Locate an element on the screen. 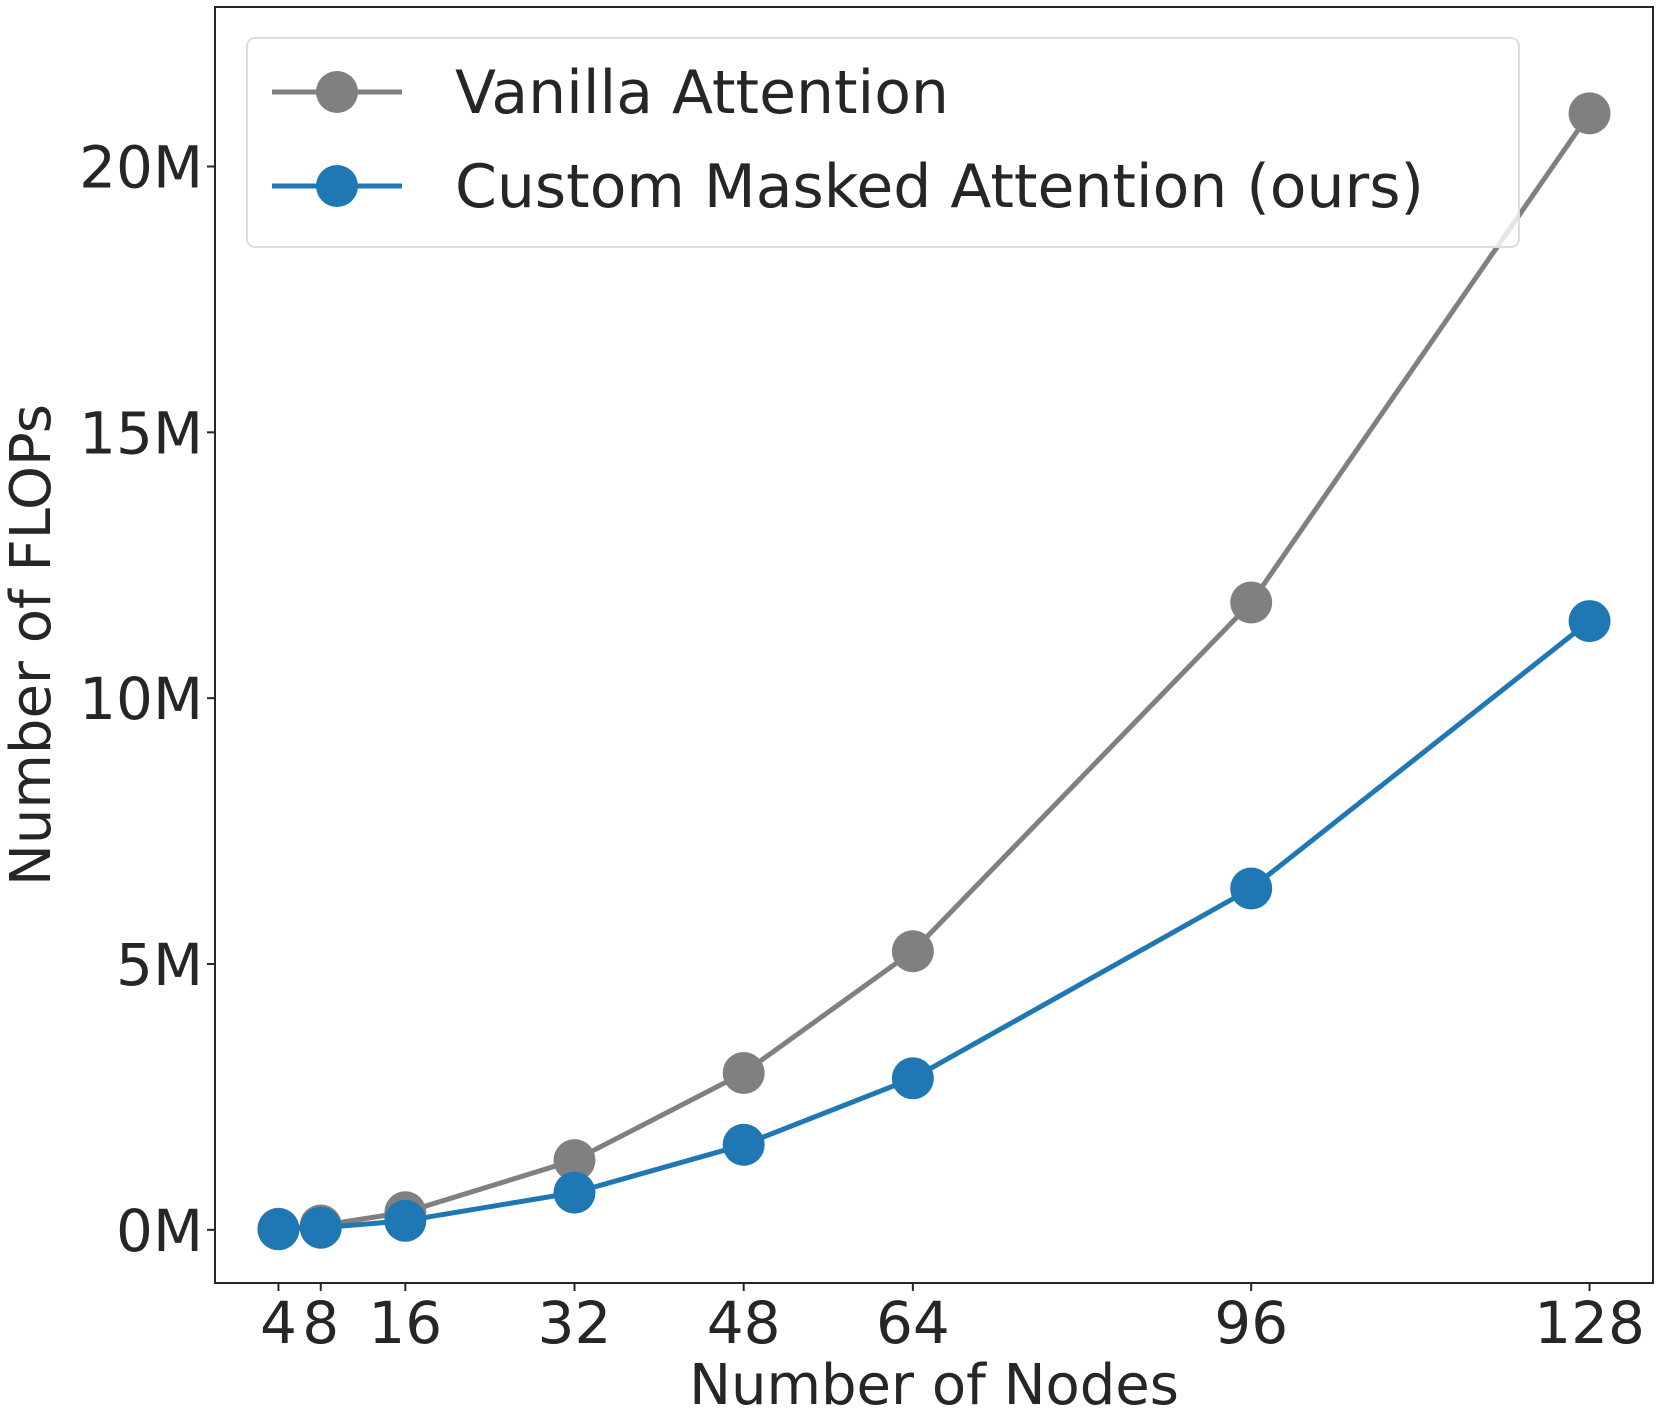 This screenshot has width=1660, height=1423. y-axis-ticks: 0M 5M 10M 15M 20M is located at coordinates (147, 699).